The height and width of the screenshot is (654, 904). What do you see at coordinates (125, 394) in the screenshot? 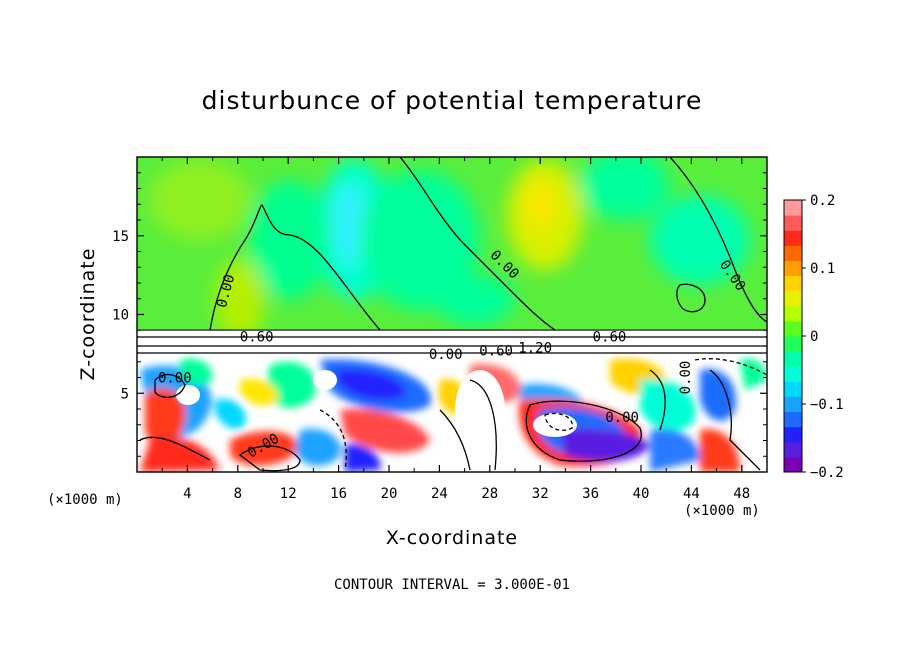
I see `y-tick-label: 5` at bounding box center [125, 394].